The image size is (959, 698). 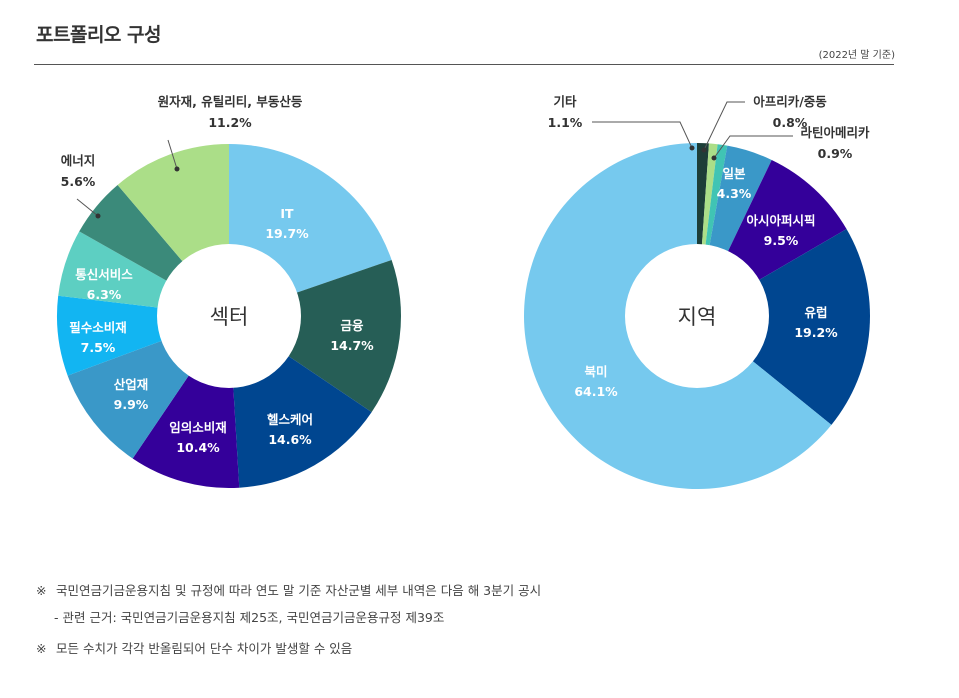 I want to click on slice-value-헬스케어: 14.6%, so click(x=290, y=439).